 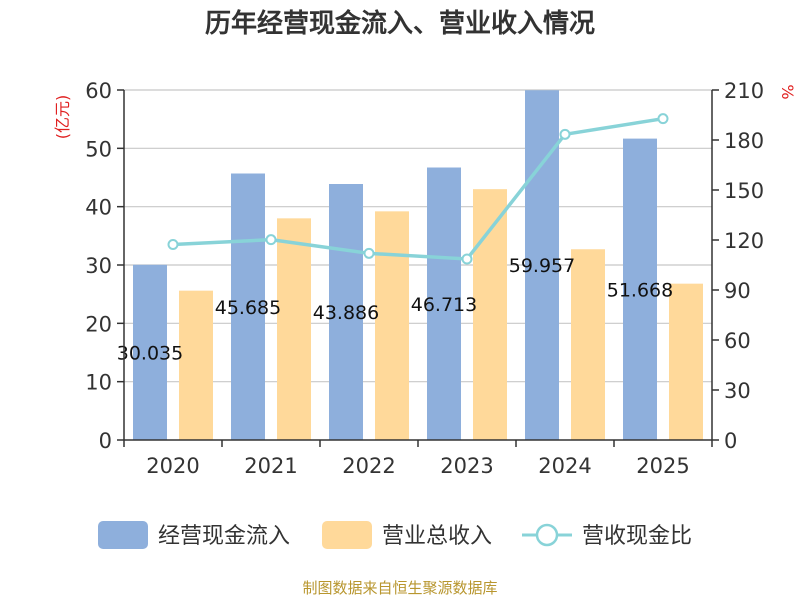 What do you see at coordinates (347, 535) in the screenshot?
I see `legend-swatch-revenue` at bounding box center [347, 535].